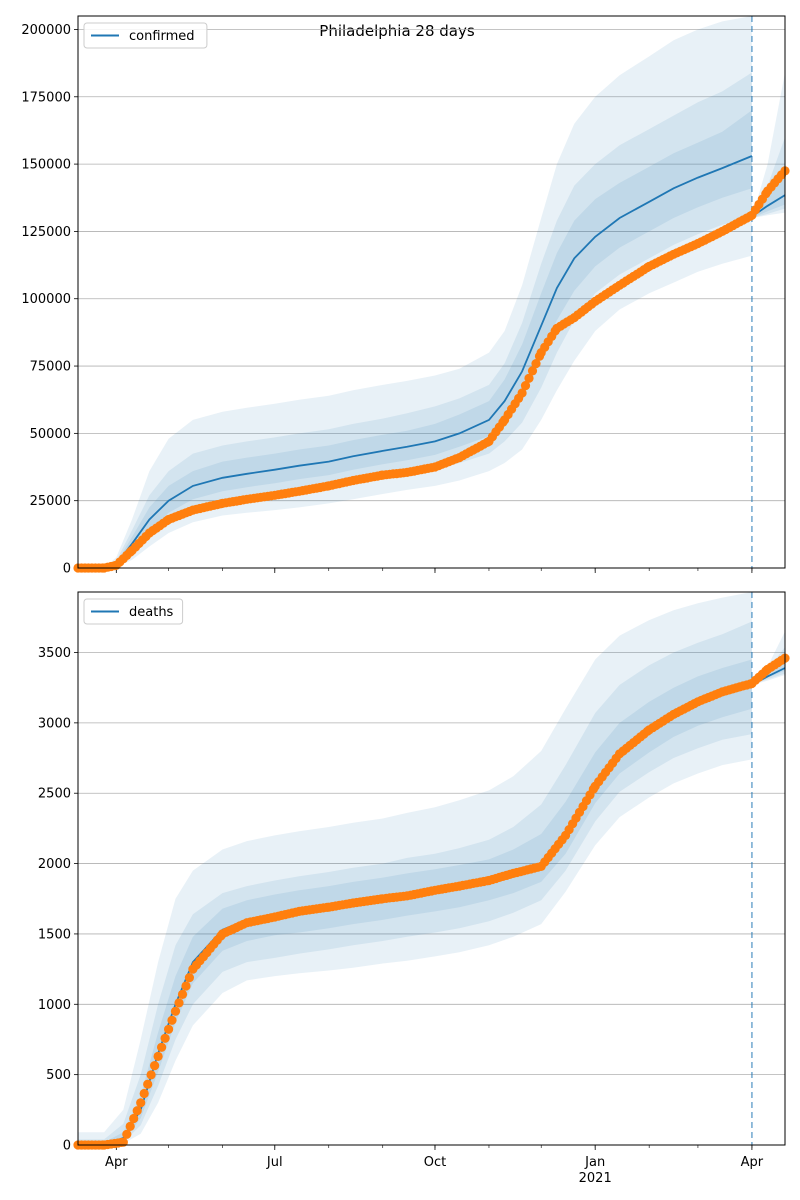 The height and width of the screenshot is (1200, 800). I want to click on x-tick-label: Jul, so click(274, 1162).